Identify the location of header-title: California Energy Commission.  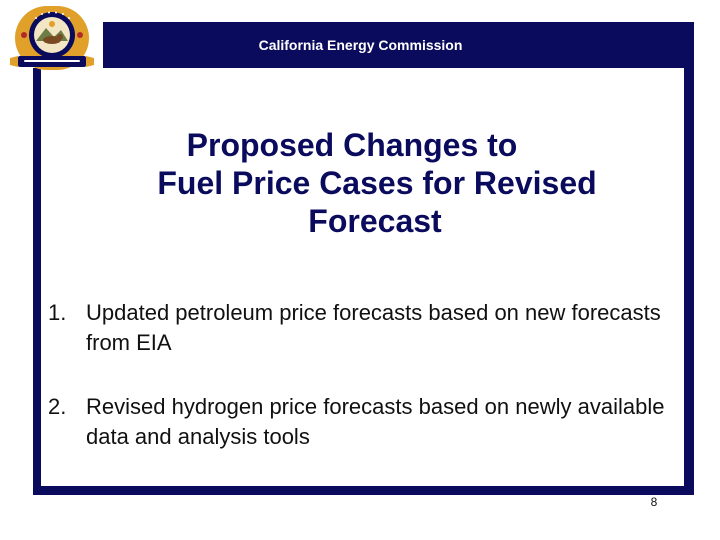
(360, 45).